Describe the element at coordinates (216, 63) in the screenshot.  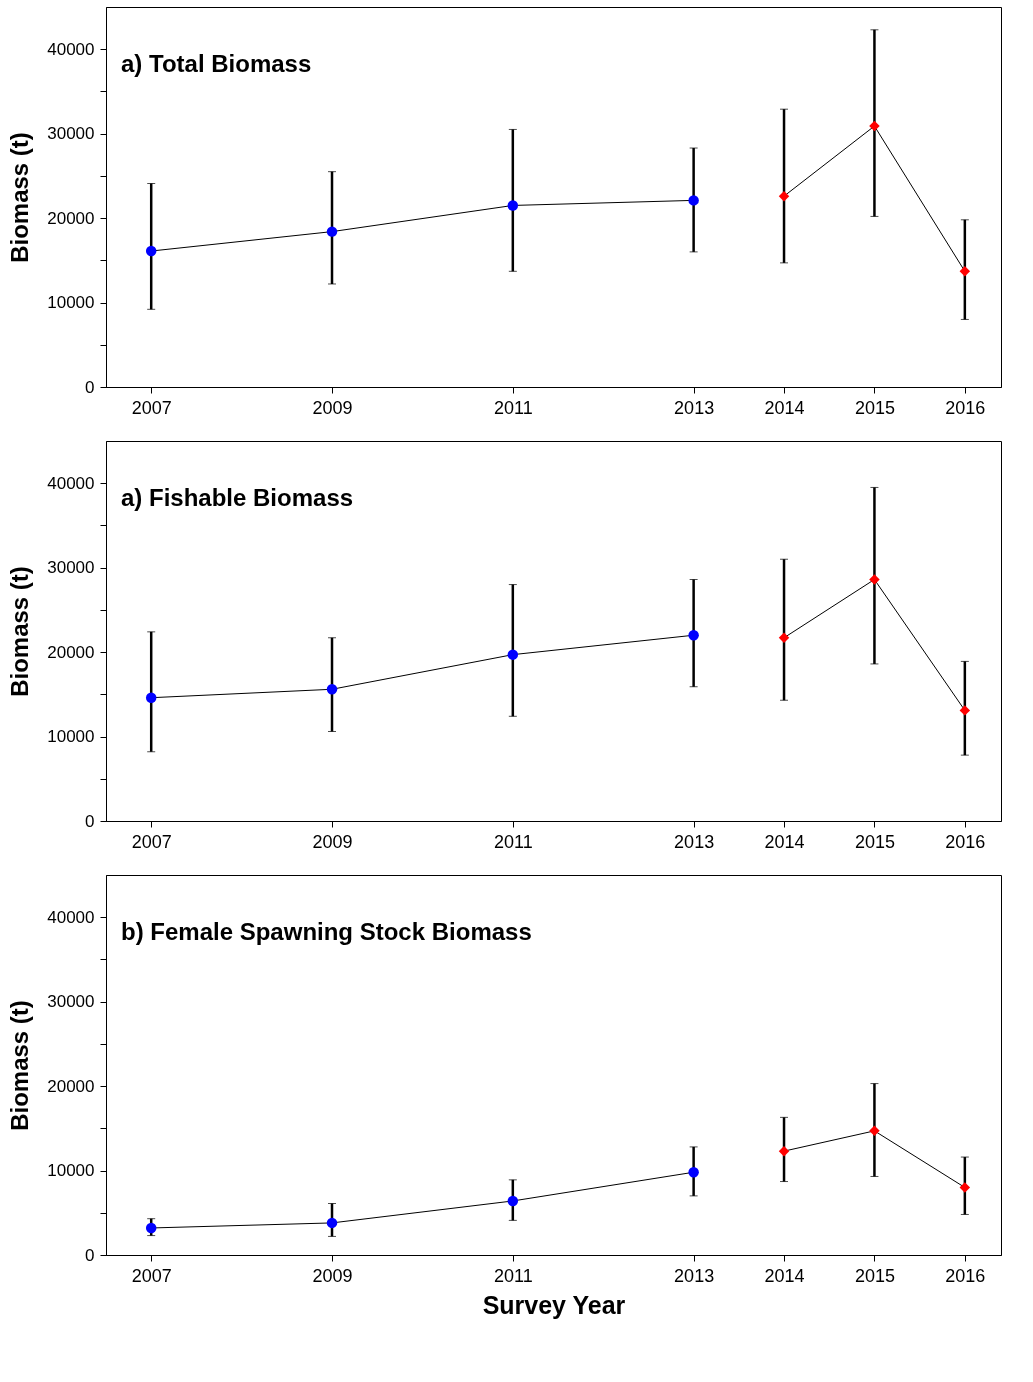
I see `text: a) Total Biomass` at that location.